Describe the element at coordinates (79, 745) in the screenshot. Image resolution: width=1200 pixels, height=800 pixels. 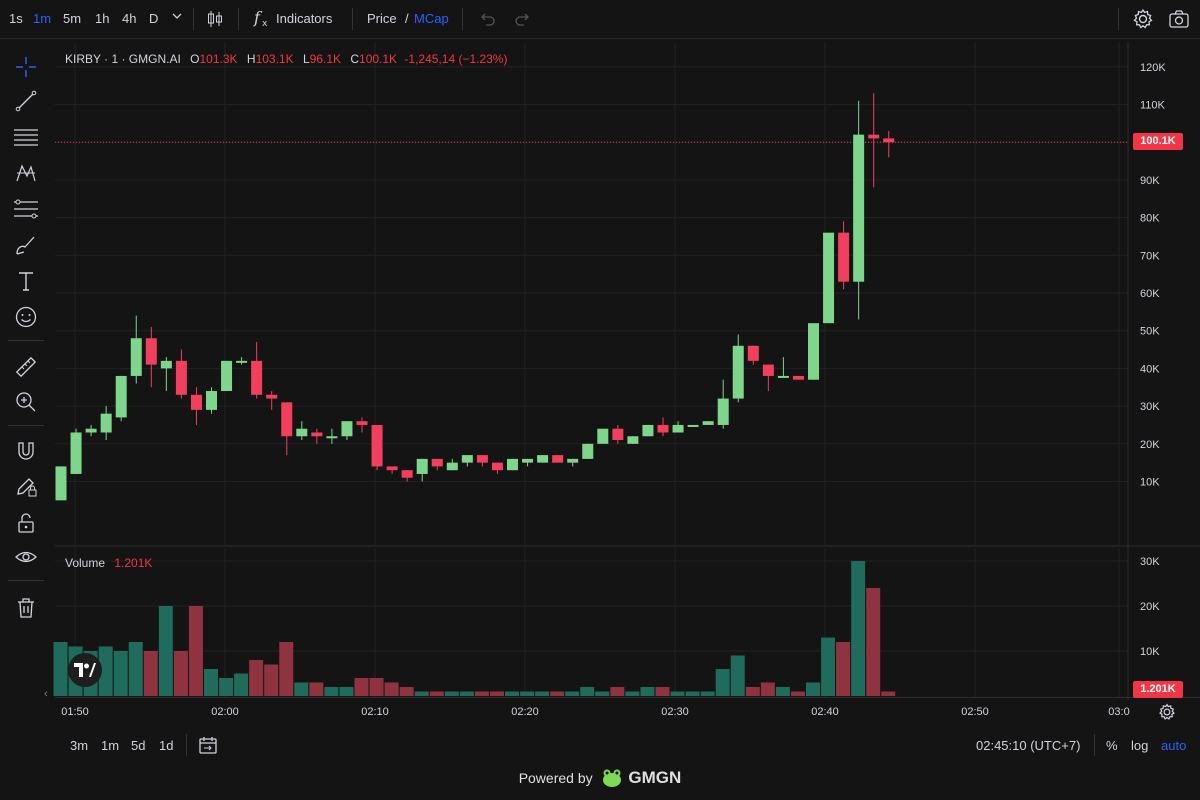
I see `range-3m: 3m` at that location.